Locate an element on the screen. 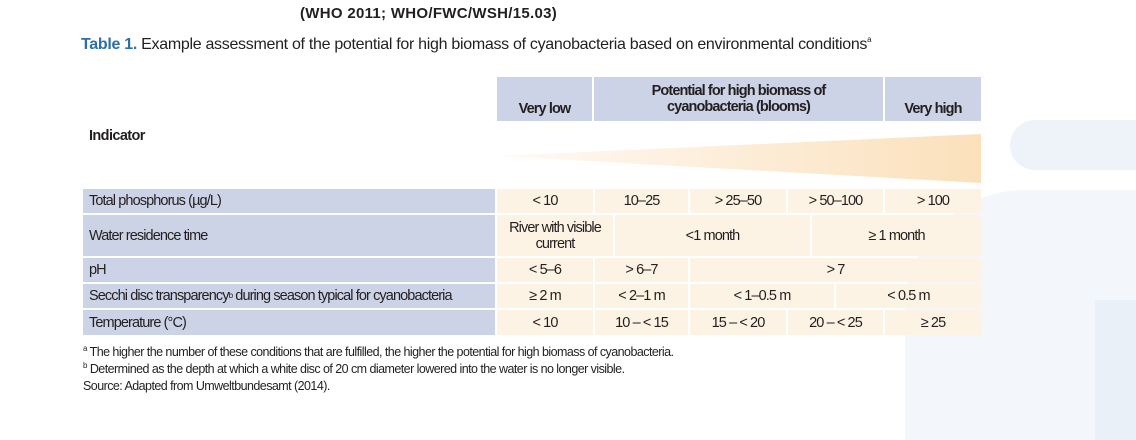 The width and height of the screenshot is (1136, 440). value-cell: 10 – < 15 is located at coordinates (641, 322).